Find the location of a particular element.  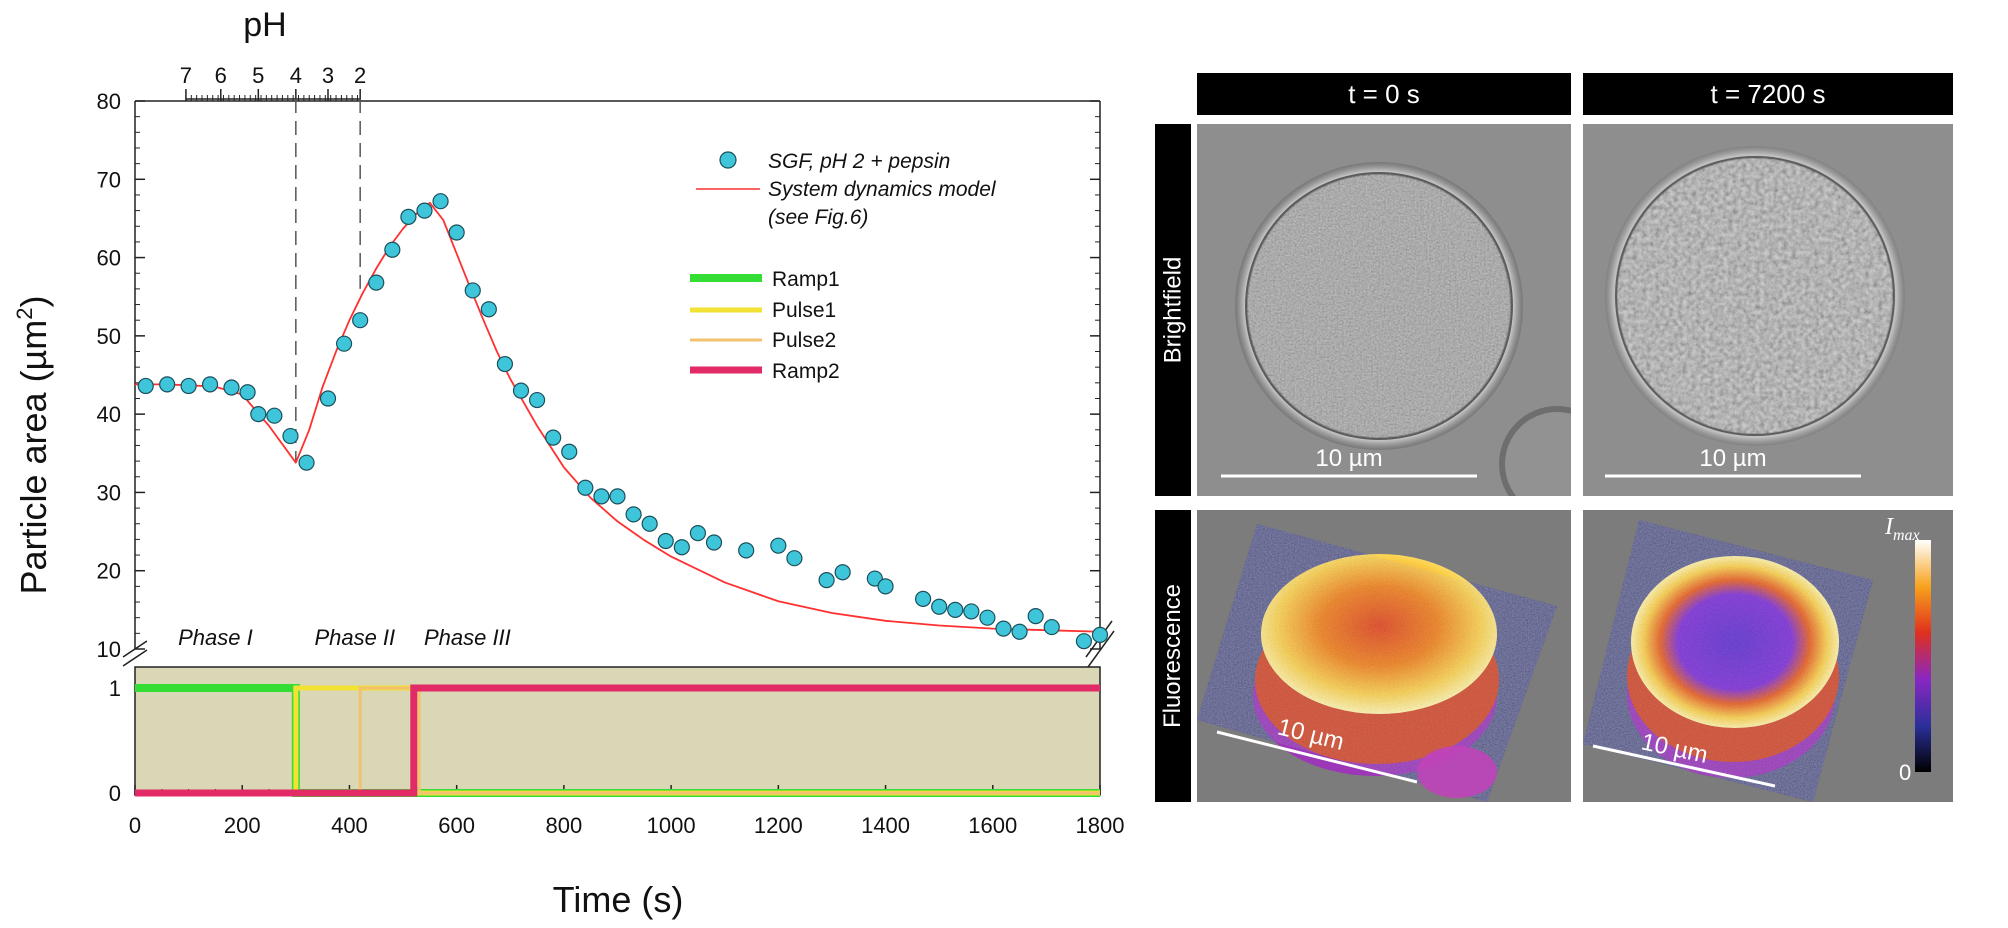

colorbar-max-label: Imax is located at coordinates (1902, 529).